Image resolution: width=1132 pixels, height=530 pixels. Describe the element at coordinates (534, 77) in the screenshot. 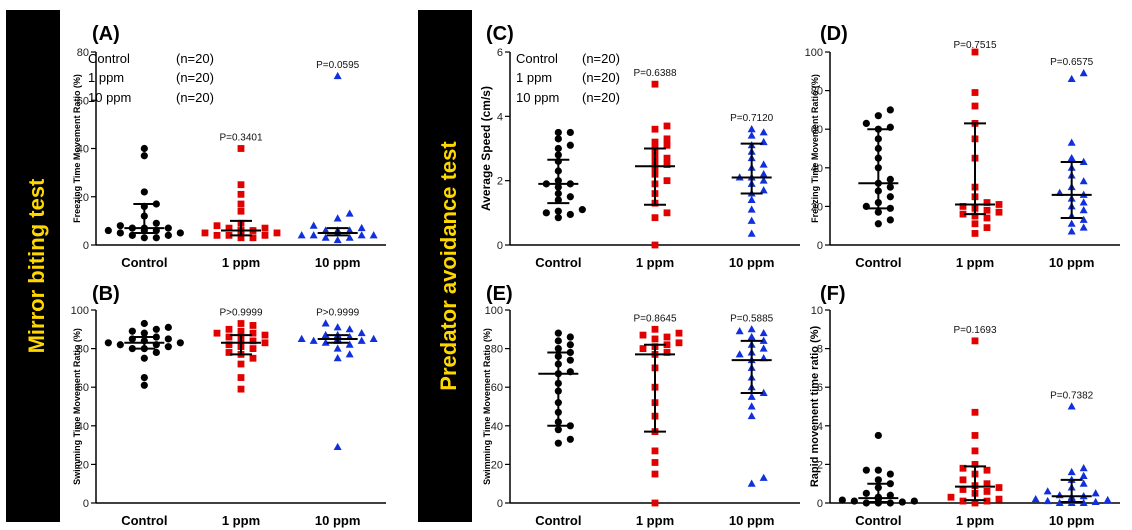

I see `legend-c-1ppm: 1 ppm` at that location.